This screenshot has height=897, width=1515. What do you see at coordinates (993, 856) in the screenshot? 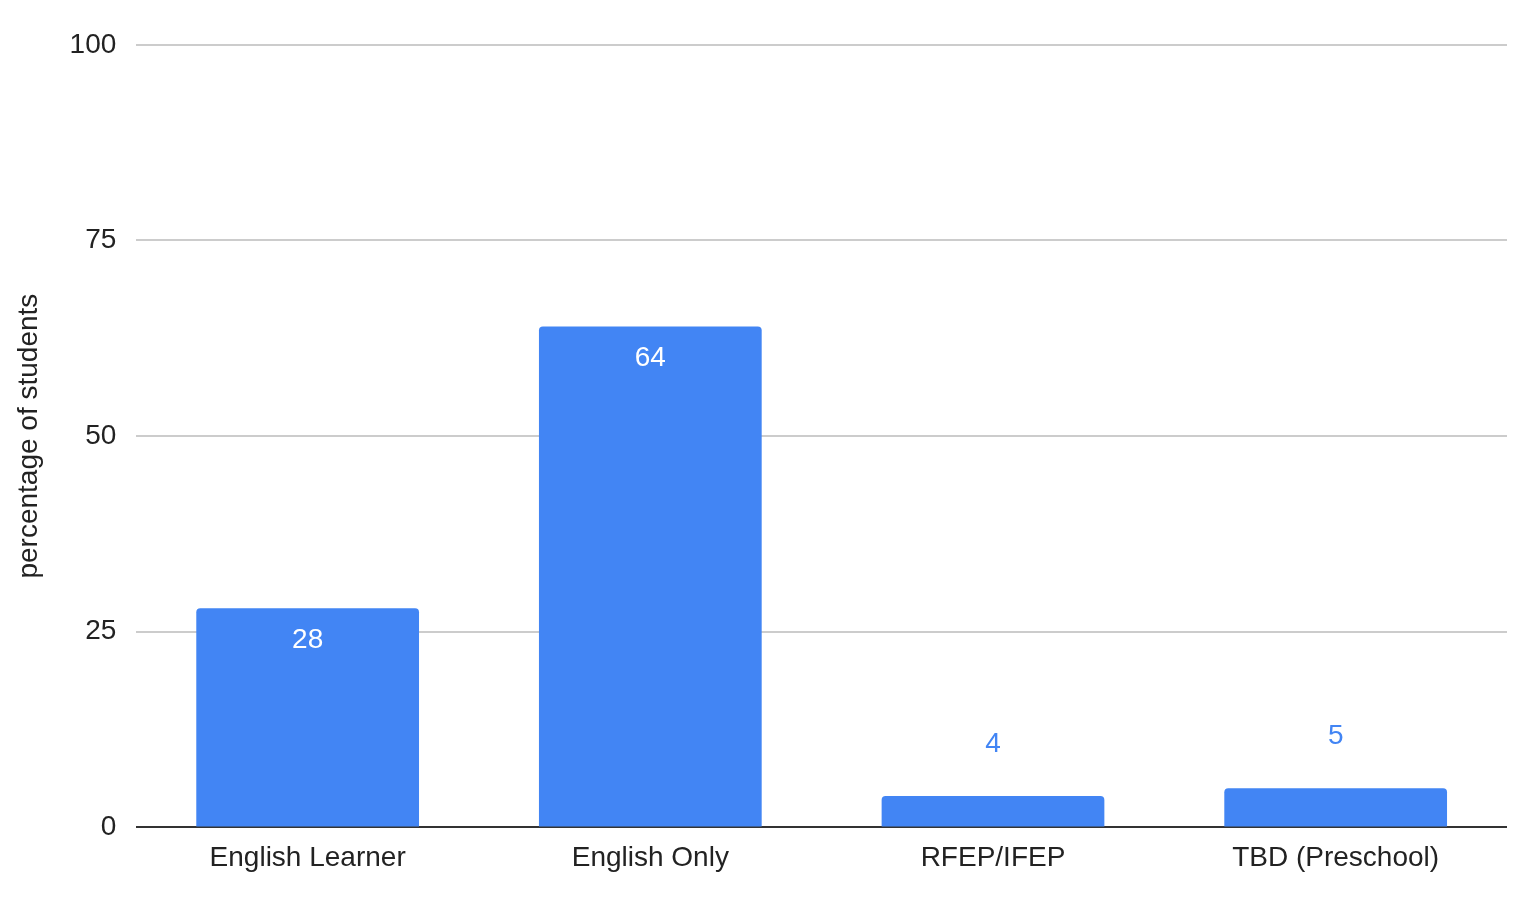
I see `x-tick-label: RFEP/IFEP` at bounding box center [993, 856].